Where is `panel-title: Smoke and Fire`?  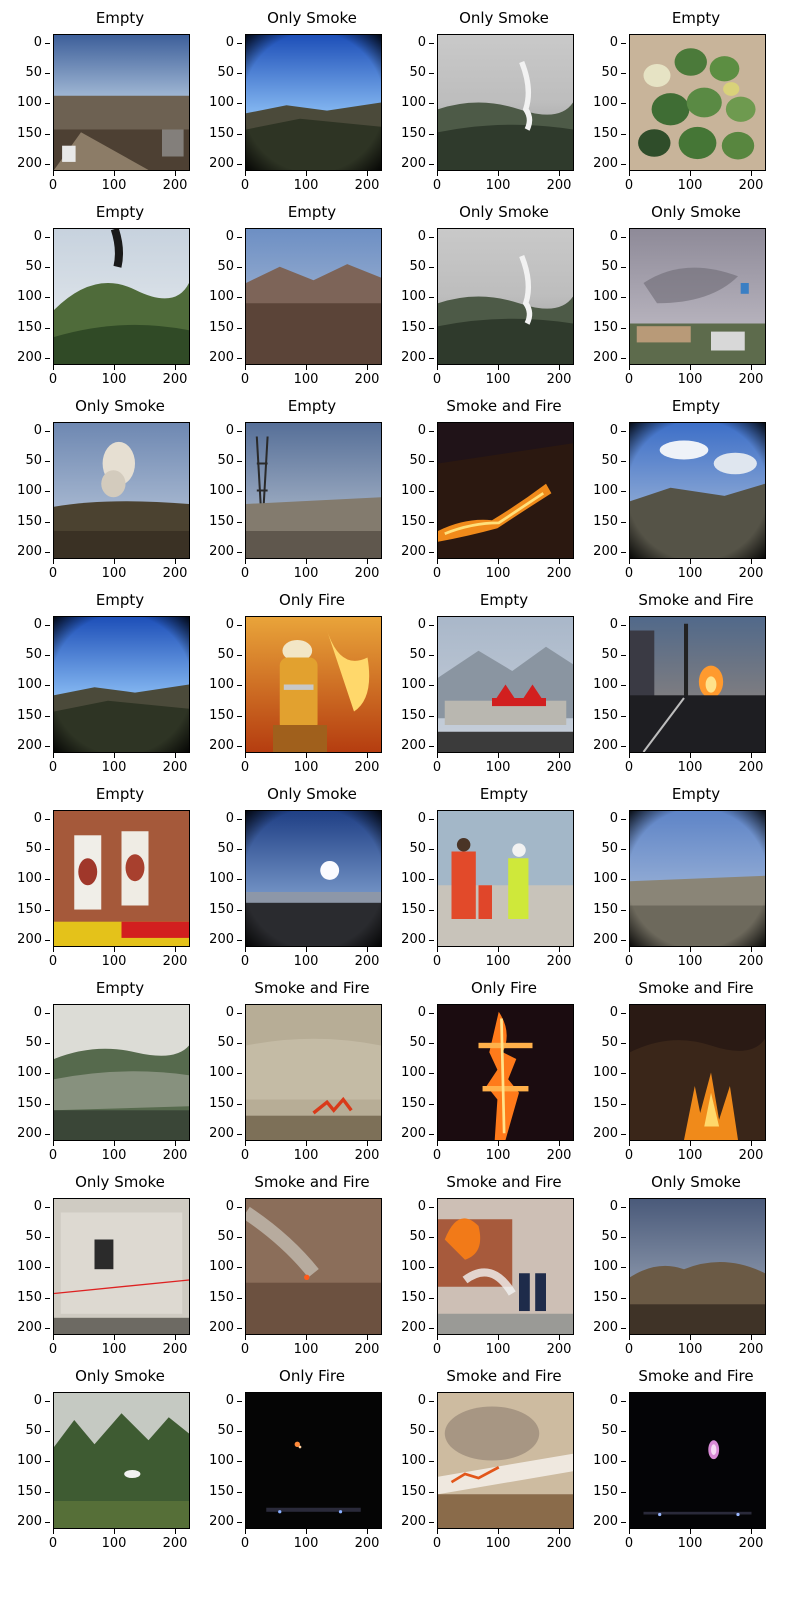
panel-title: Smoke and Fire is located at coordinates (696, 988).